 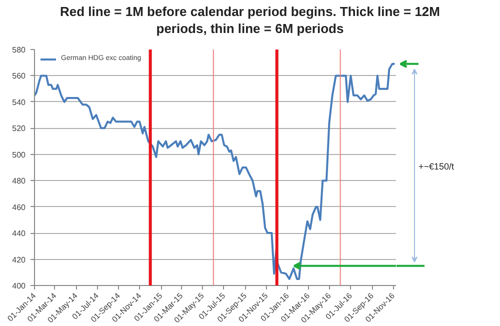 What do you see at coordinates (19, 181) in the screenshot?
I see `y-tick-label: 480` at bounding box center [19, 181].